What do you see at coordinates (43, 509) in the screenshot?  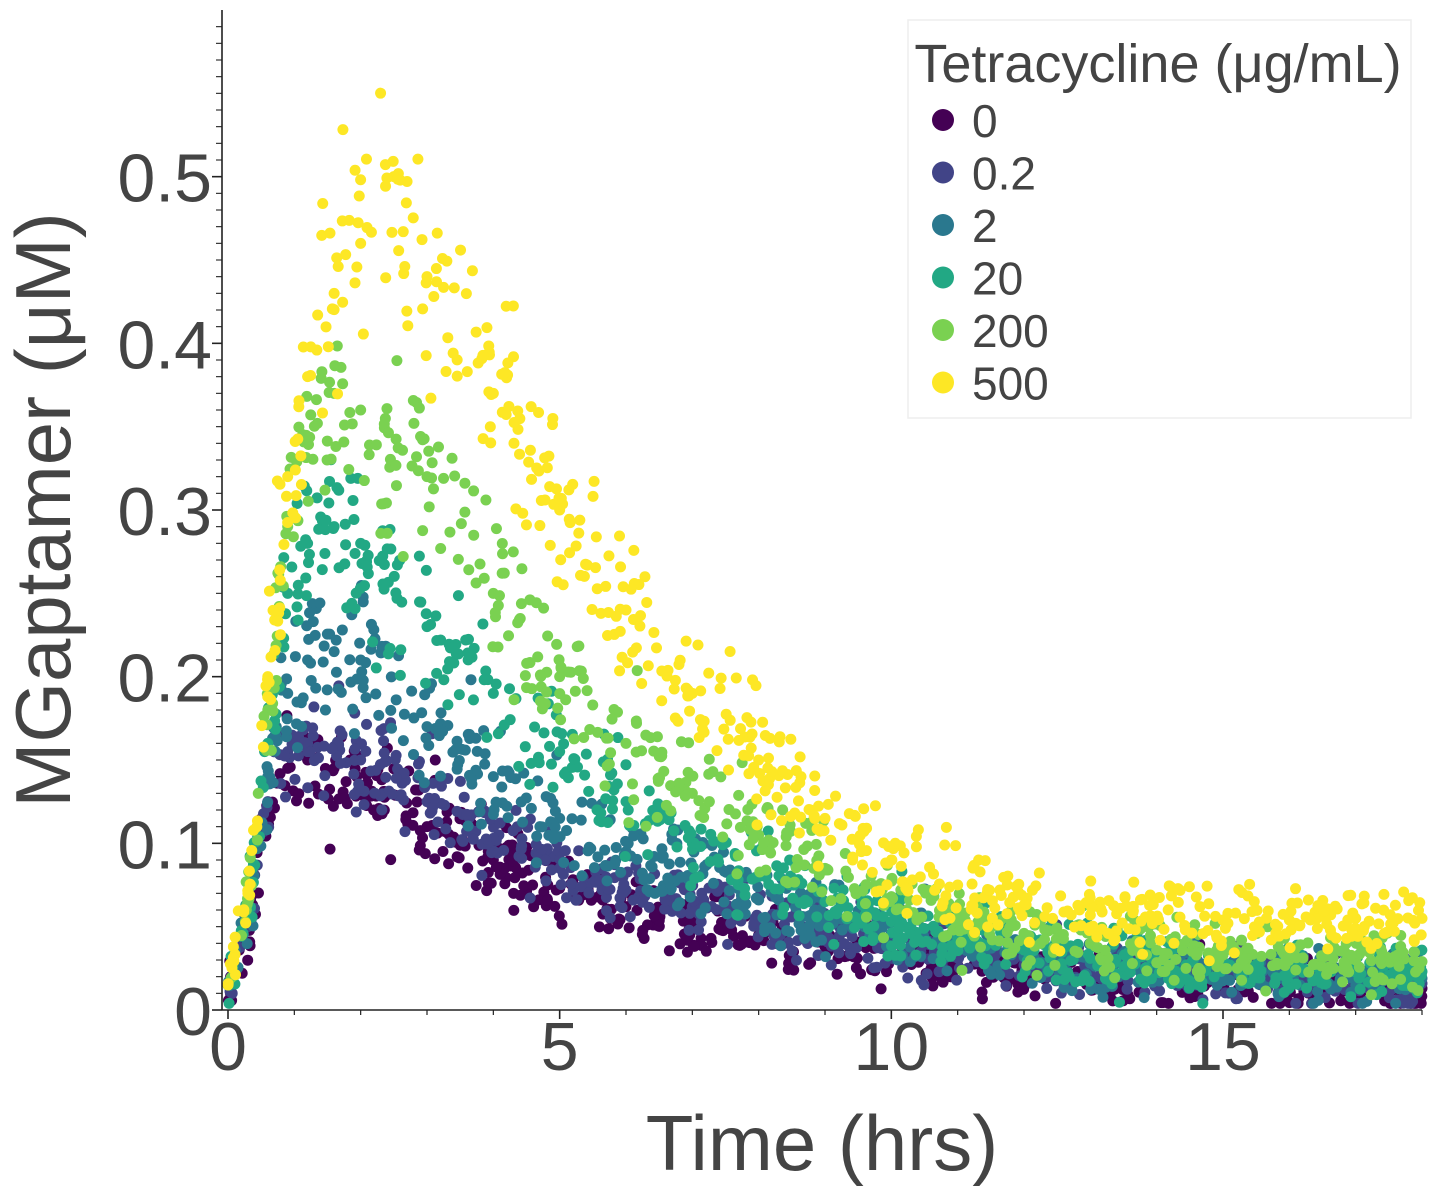 I see `y-axis-title: MGaptamer (μM)` at bounding box center [43, 509].